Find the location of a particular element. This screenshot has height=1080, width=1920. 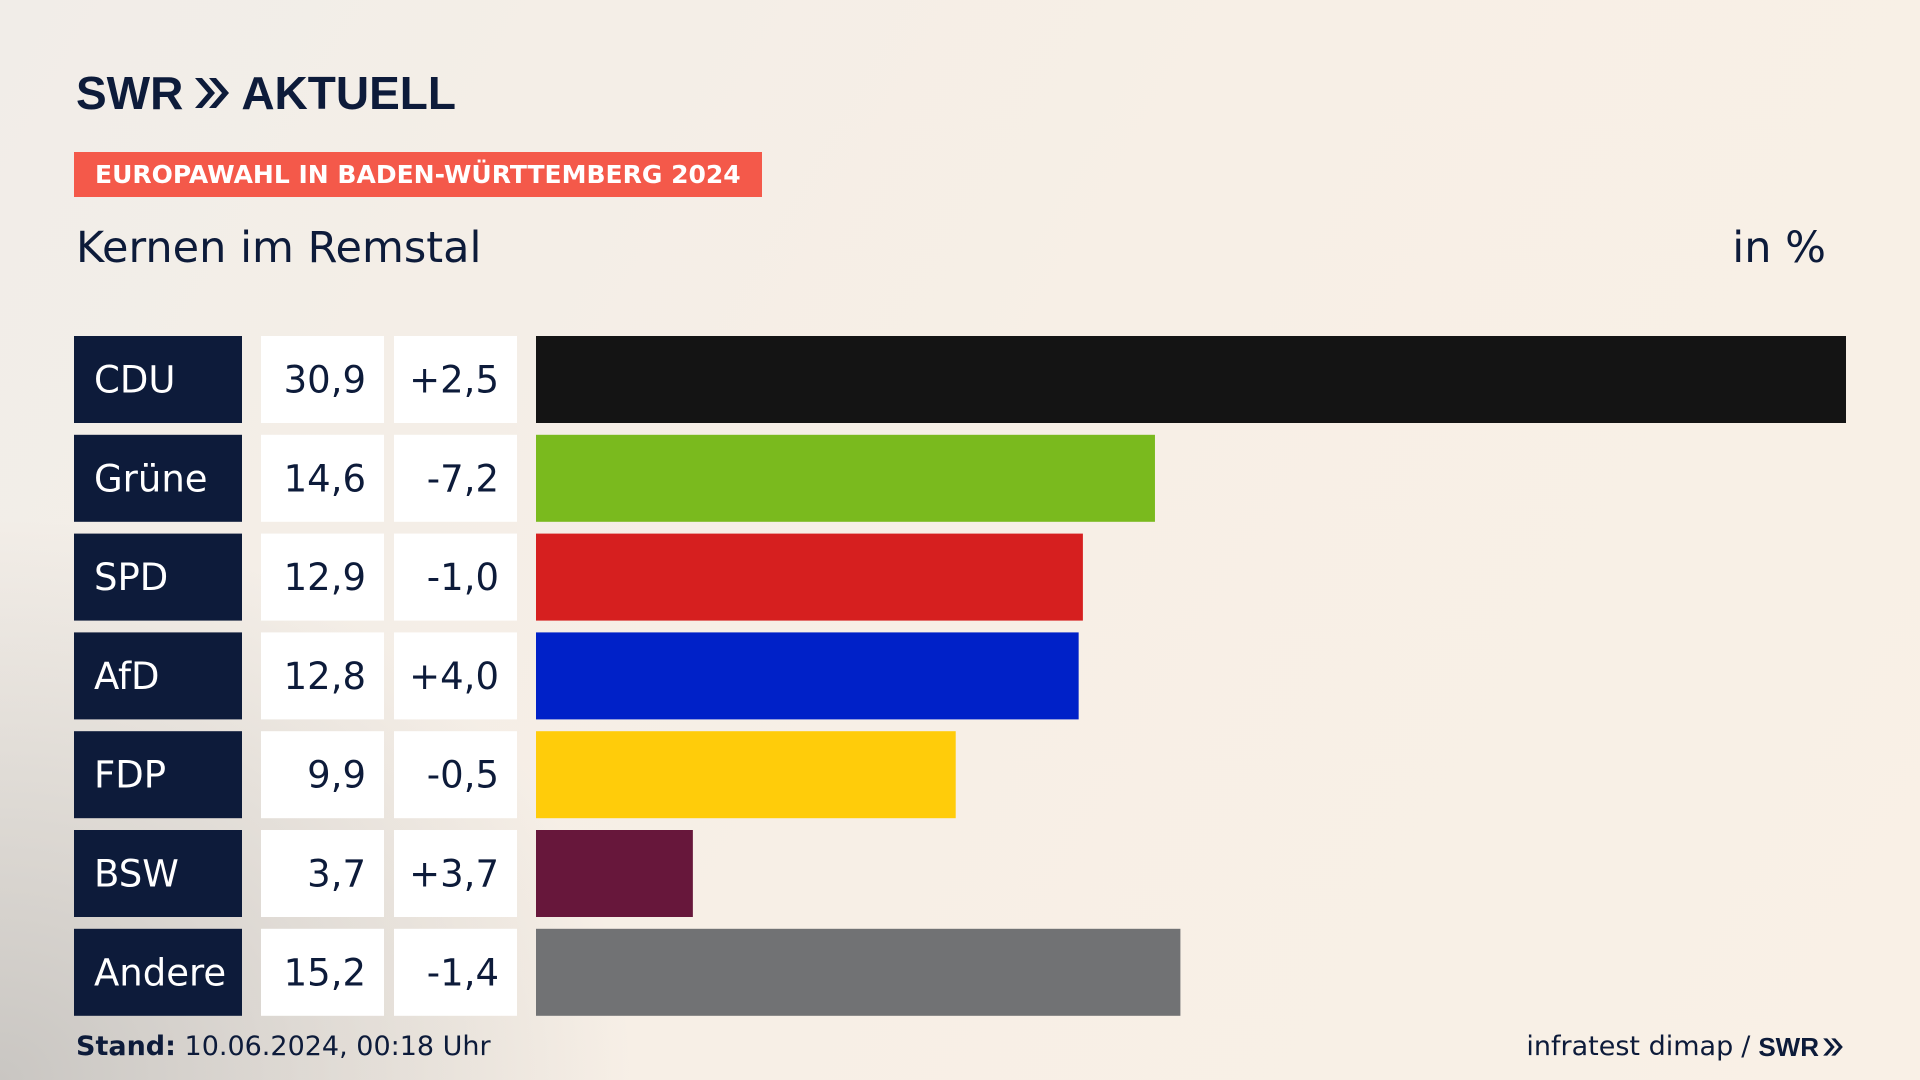

change-label: -7,2 is located at coordinates (463, 478).